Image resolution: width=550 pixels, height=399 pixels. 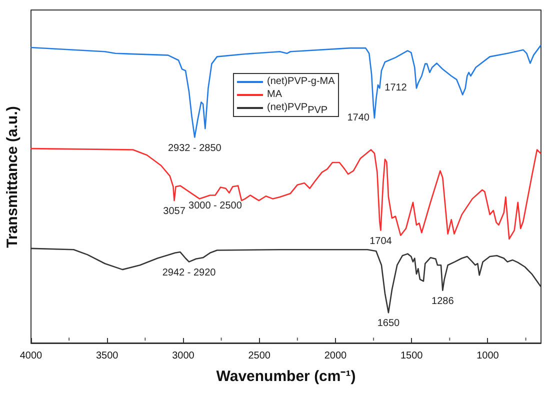 I want to click on x-tick-label: 1000, so click(x=488, y=356).